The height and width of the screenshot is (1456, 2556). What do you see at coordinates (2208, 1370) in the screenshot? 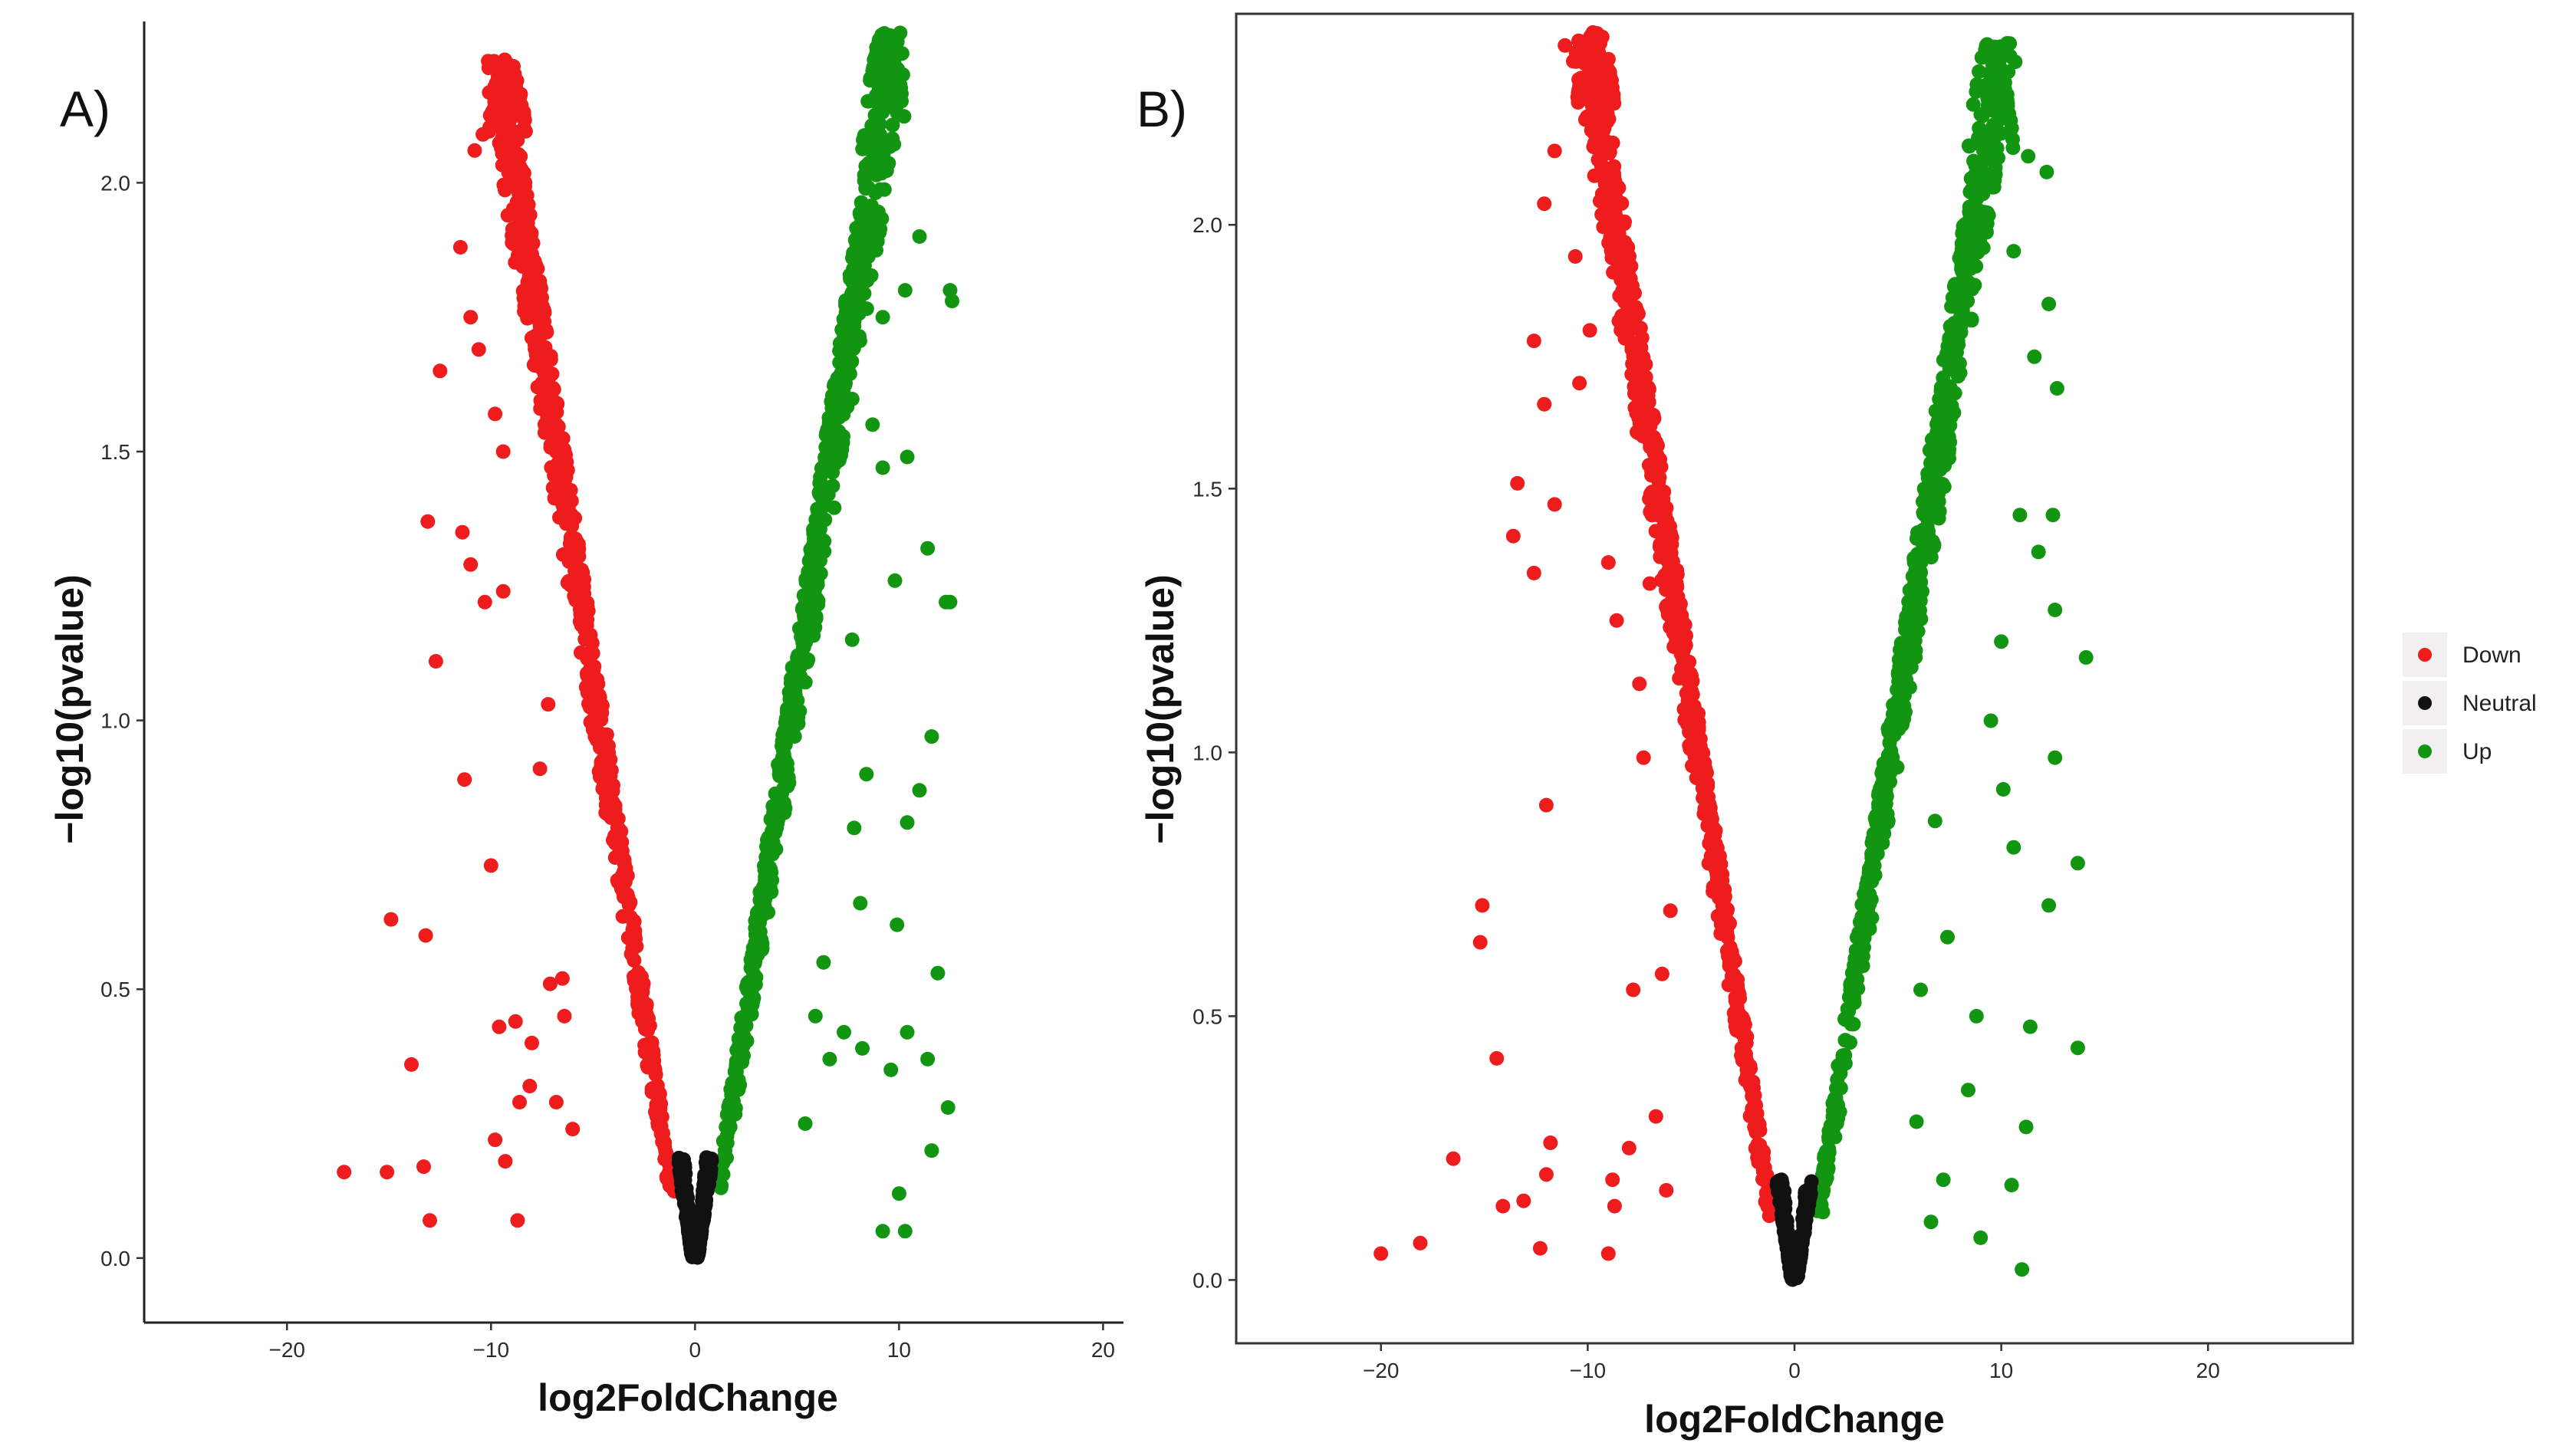
I see `x-tick-label: 20` at bounding box center [2208, 1370].